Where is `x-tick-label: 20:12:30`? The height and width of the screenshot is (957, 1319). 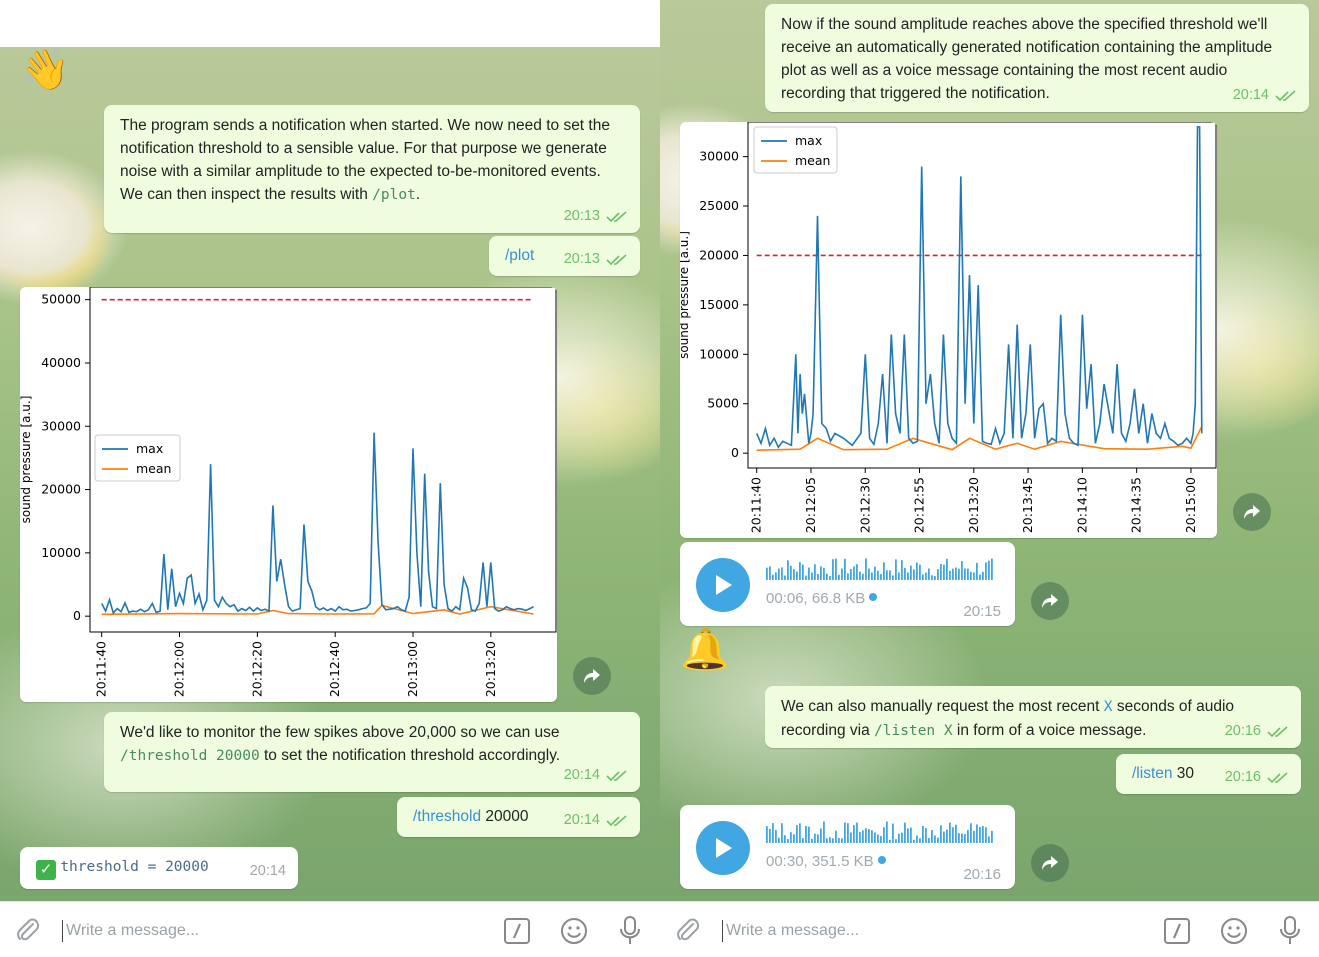 x-tick-label: 20:12:30 is located at coordinates (864, 505).